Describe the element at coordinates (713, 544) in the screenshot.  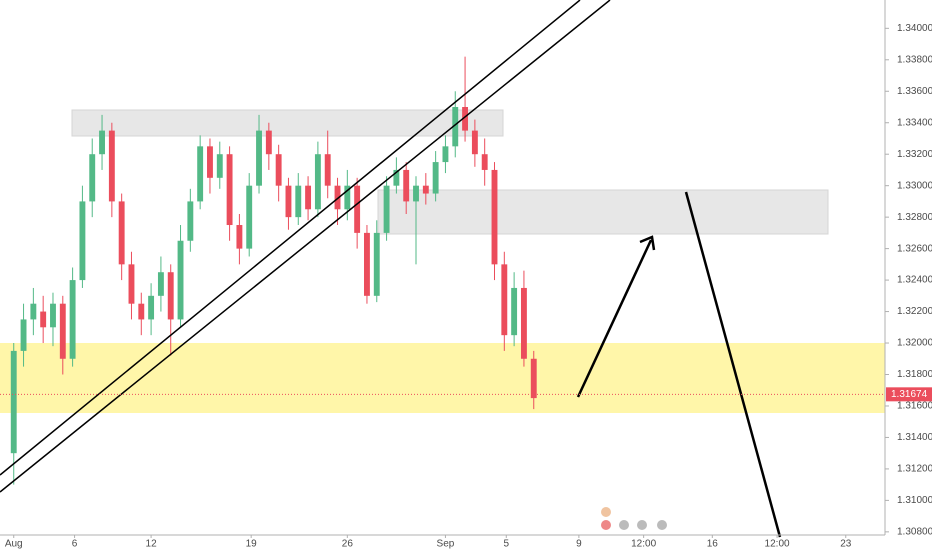
I see `x-tick-label: 16` at that location.